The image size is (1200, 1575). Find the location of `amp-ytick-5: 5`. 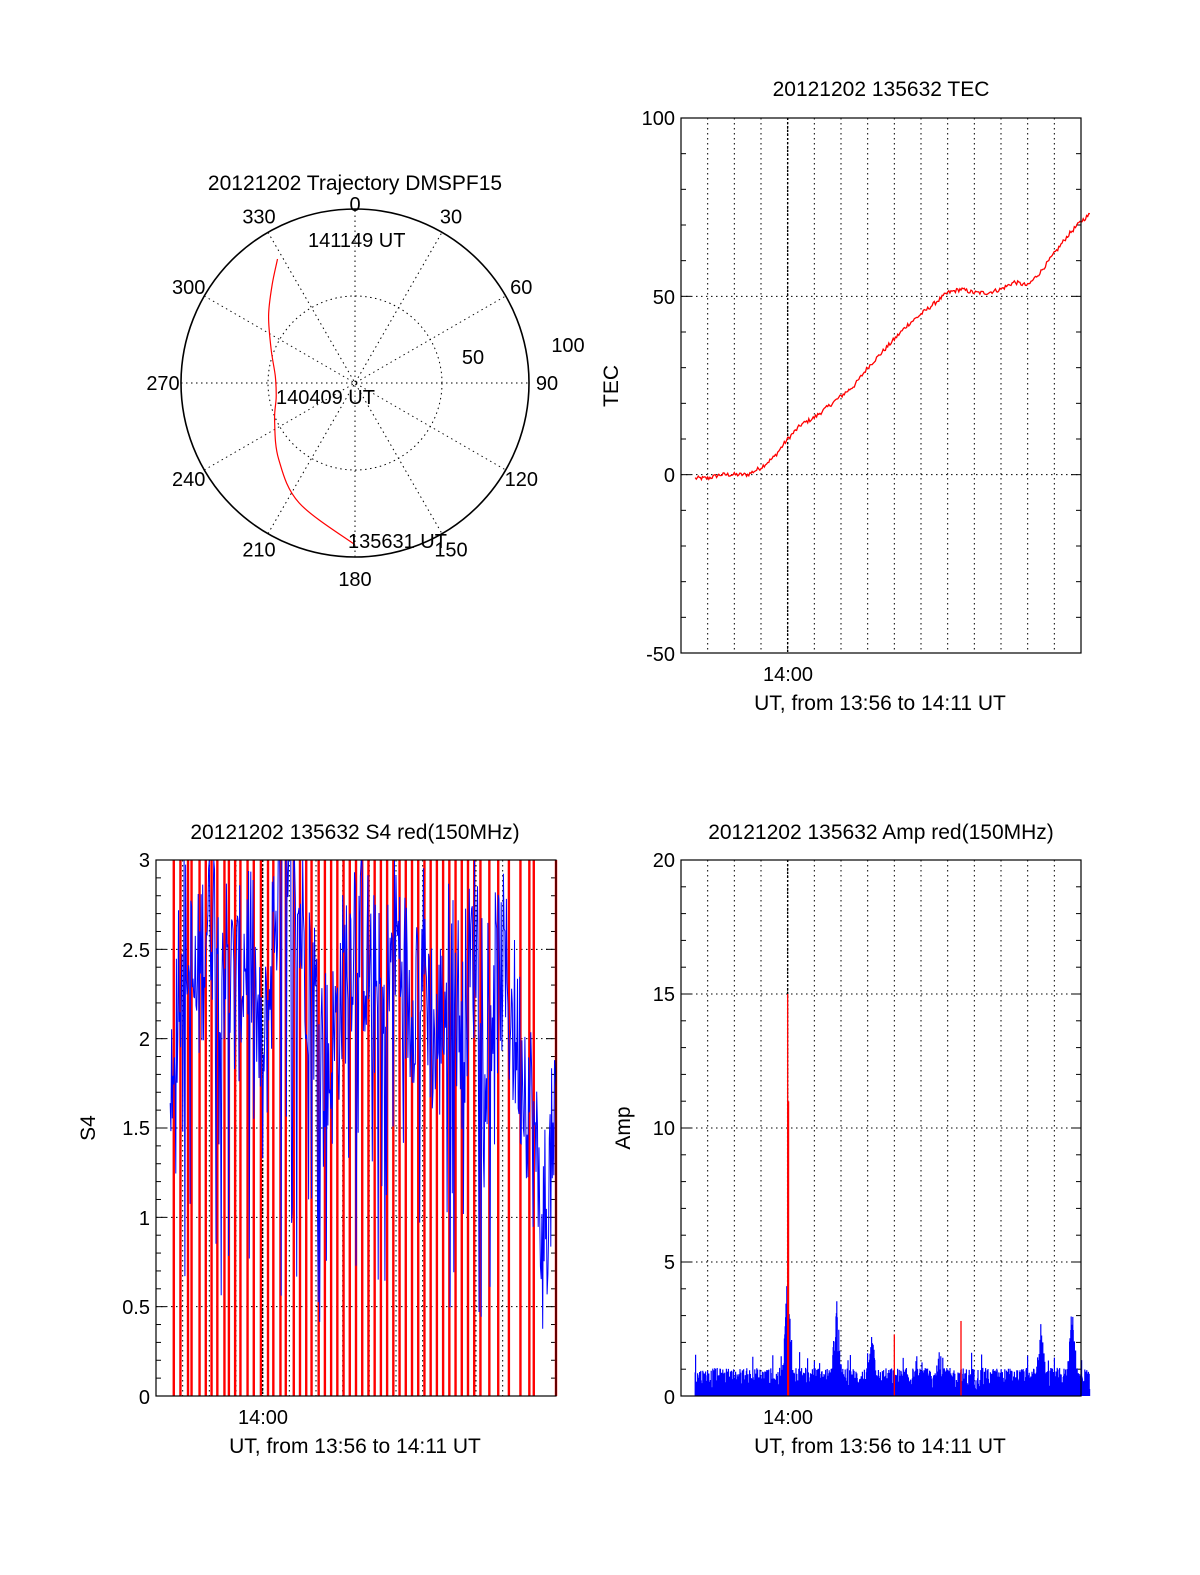

amp-ytick-5: 5 is located at coordinates (669, 1263).